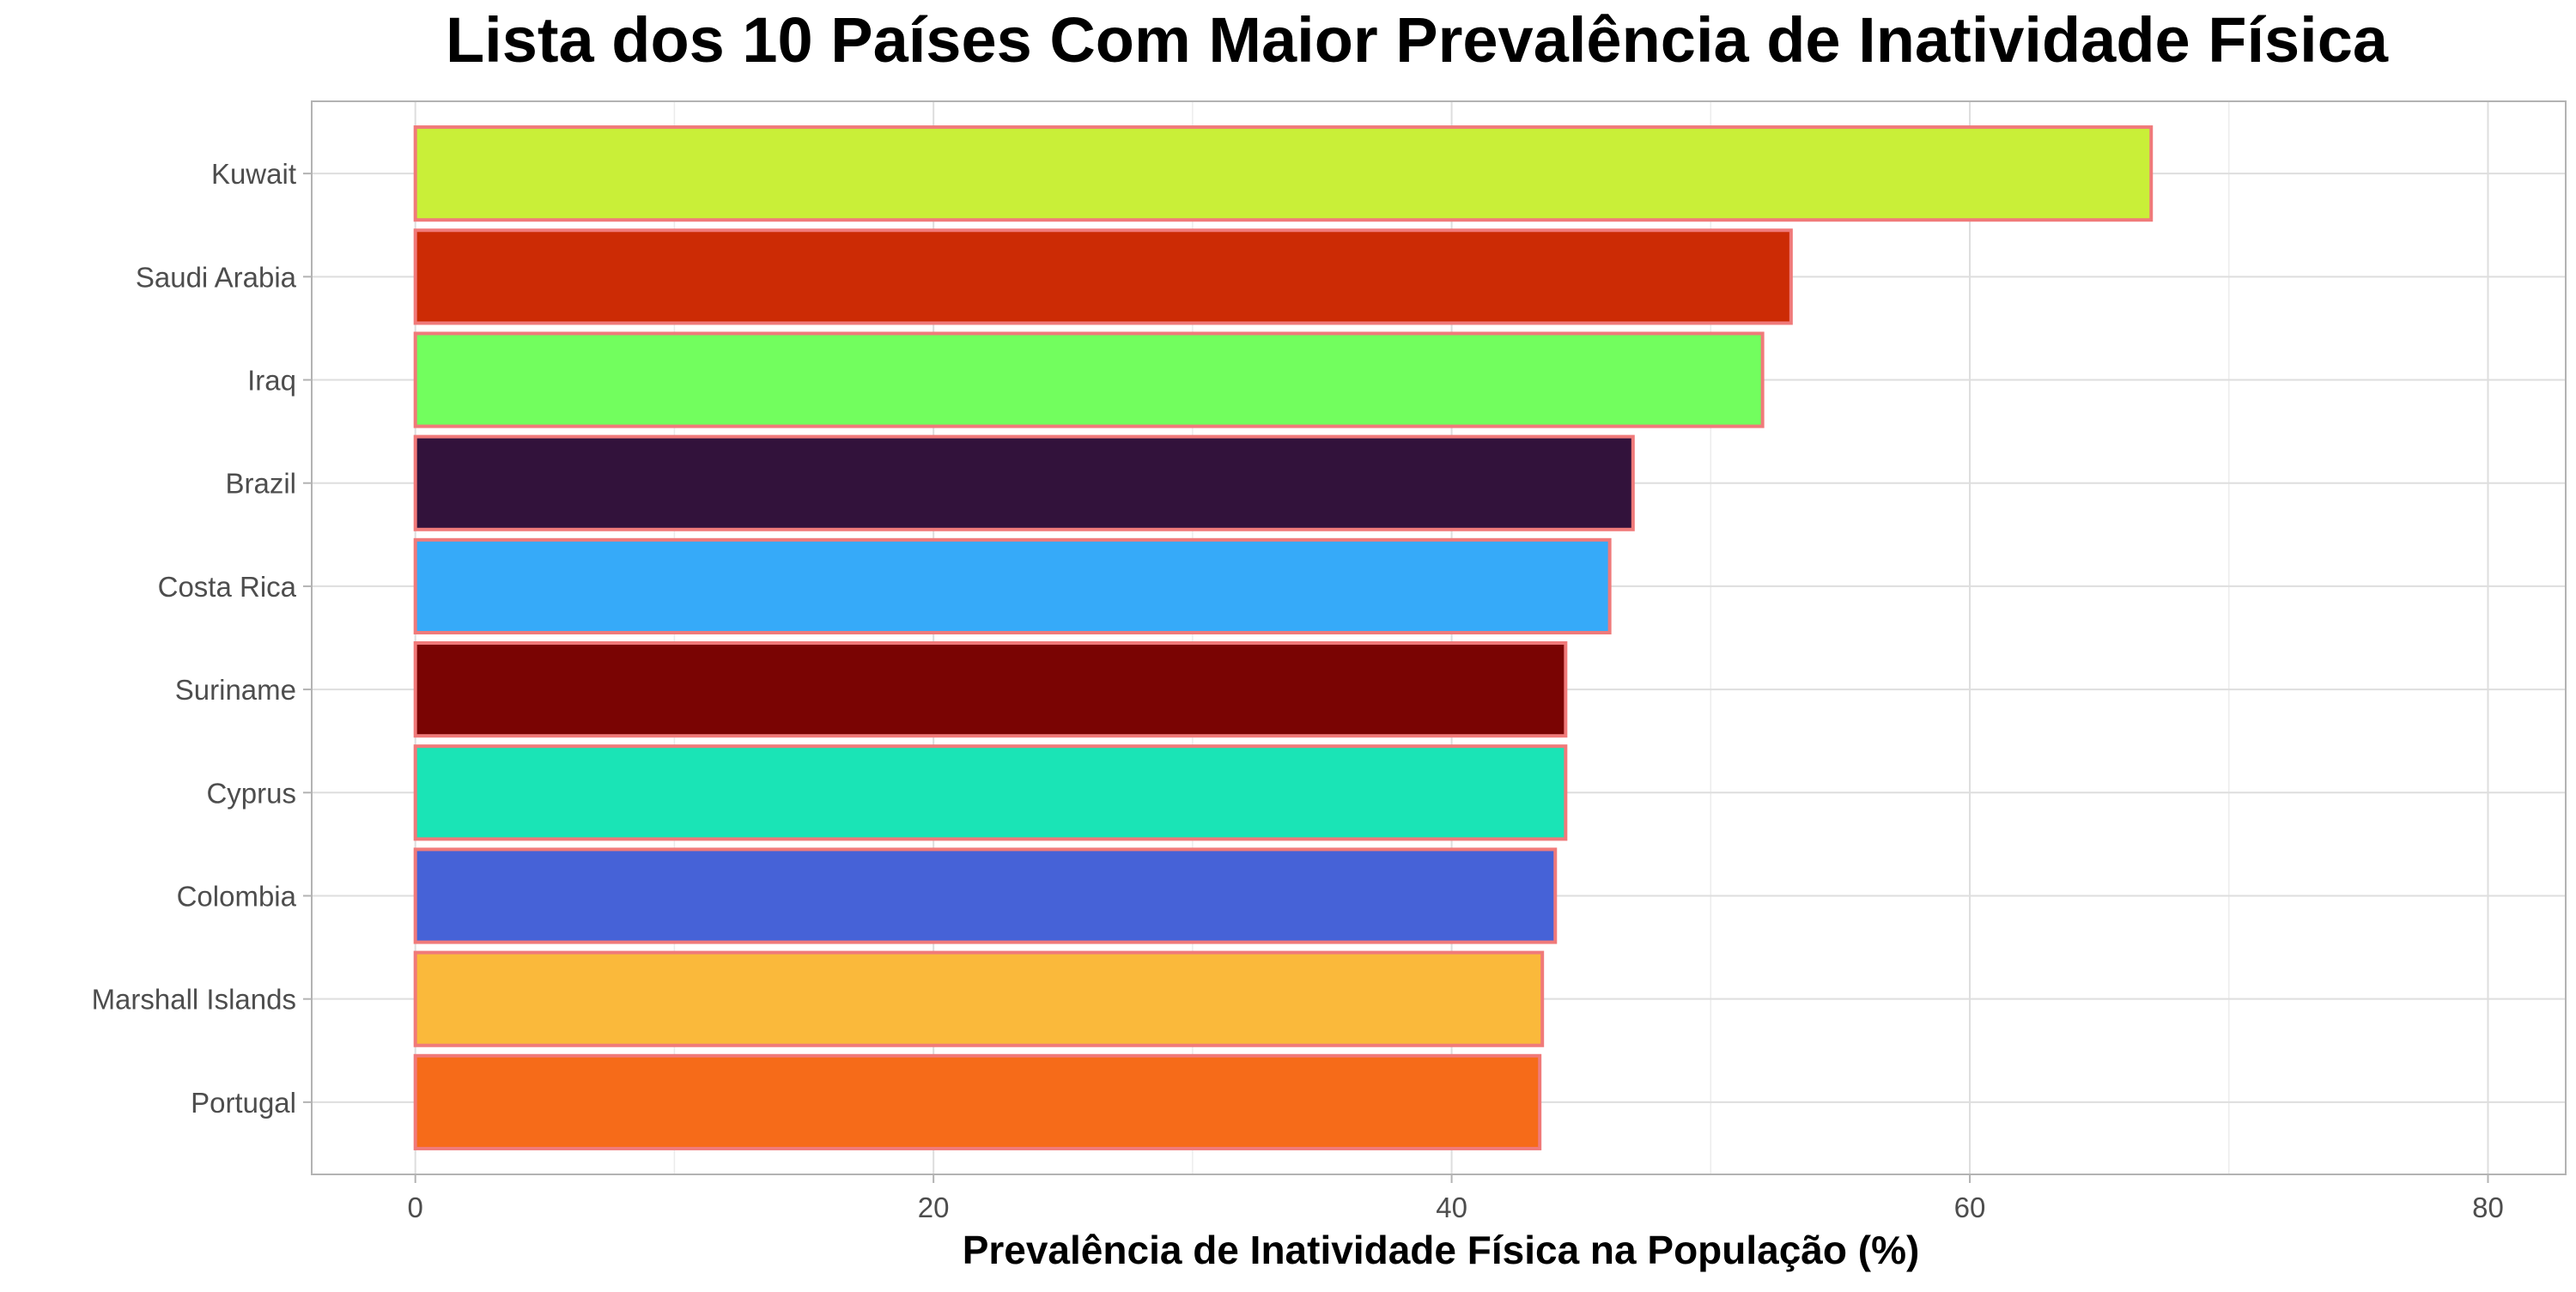  Describe the element at coordinates (1970, 1207) in the screenshot. I see `x-tick-label: 60` at that location.